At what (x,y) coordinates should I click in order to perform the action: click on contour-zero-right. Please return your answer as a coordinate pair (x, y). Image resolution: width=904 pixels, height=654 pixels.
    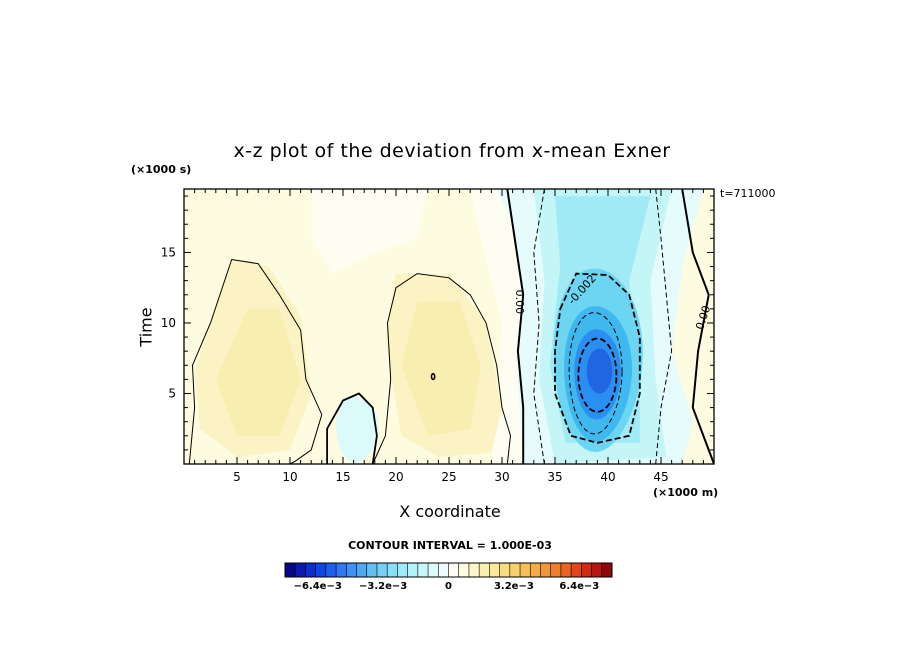
    Looking at the image, I should click on (697, 326).